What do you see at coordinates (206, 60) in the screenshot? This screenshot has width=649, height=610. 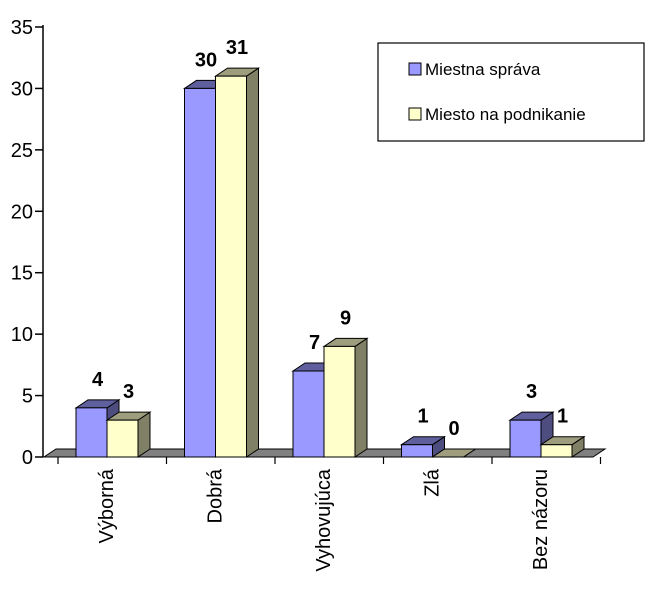 I see `data-label: 30` at bounding box center [206, 60].